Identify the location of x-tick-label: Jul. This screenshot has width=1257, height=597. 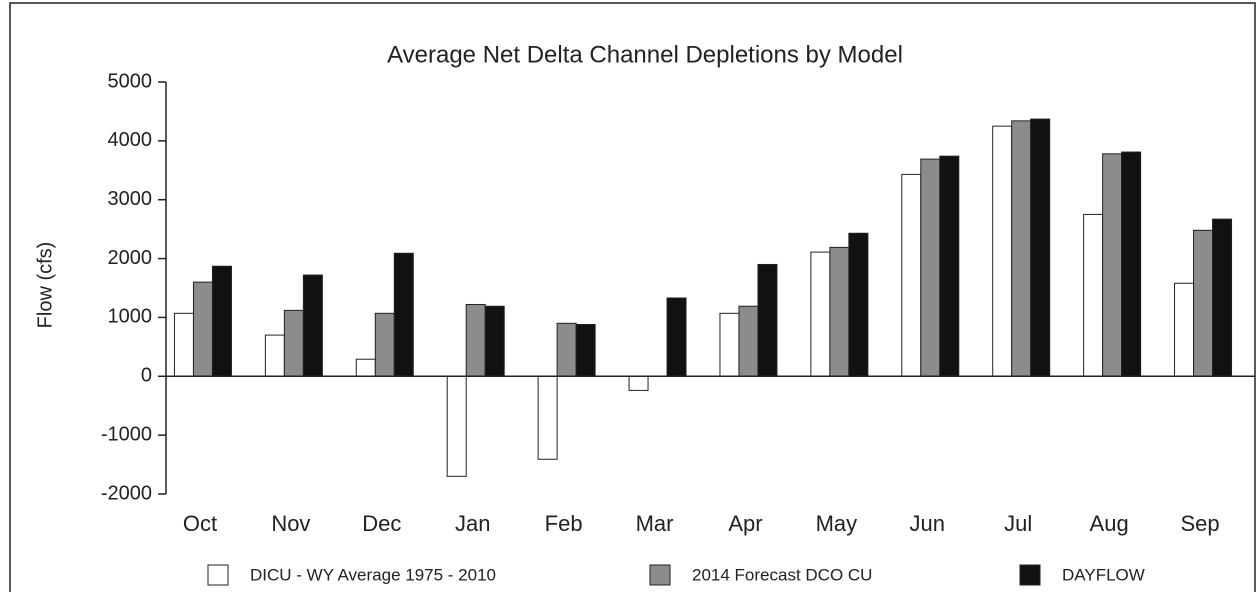
(1018, 523).